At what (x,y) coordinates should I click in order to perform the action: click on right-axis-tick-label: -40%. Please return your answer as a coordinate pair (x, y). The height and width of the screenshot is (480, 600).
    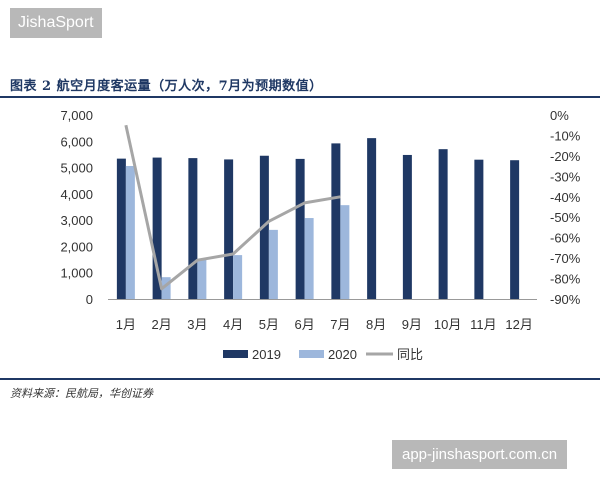
    Looking at the image, I should click on (565, 197).